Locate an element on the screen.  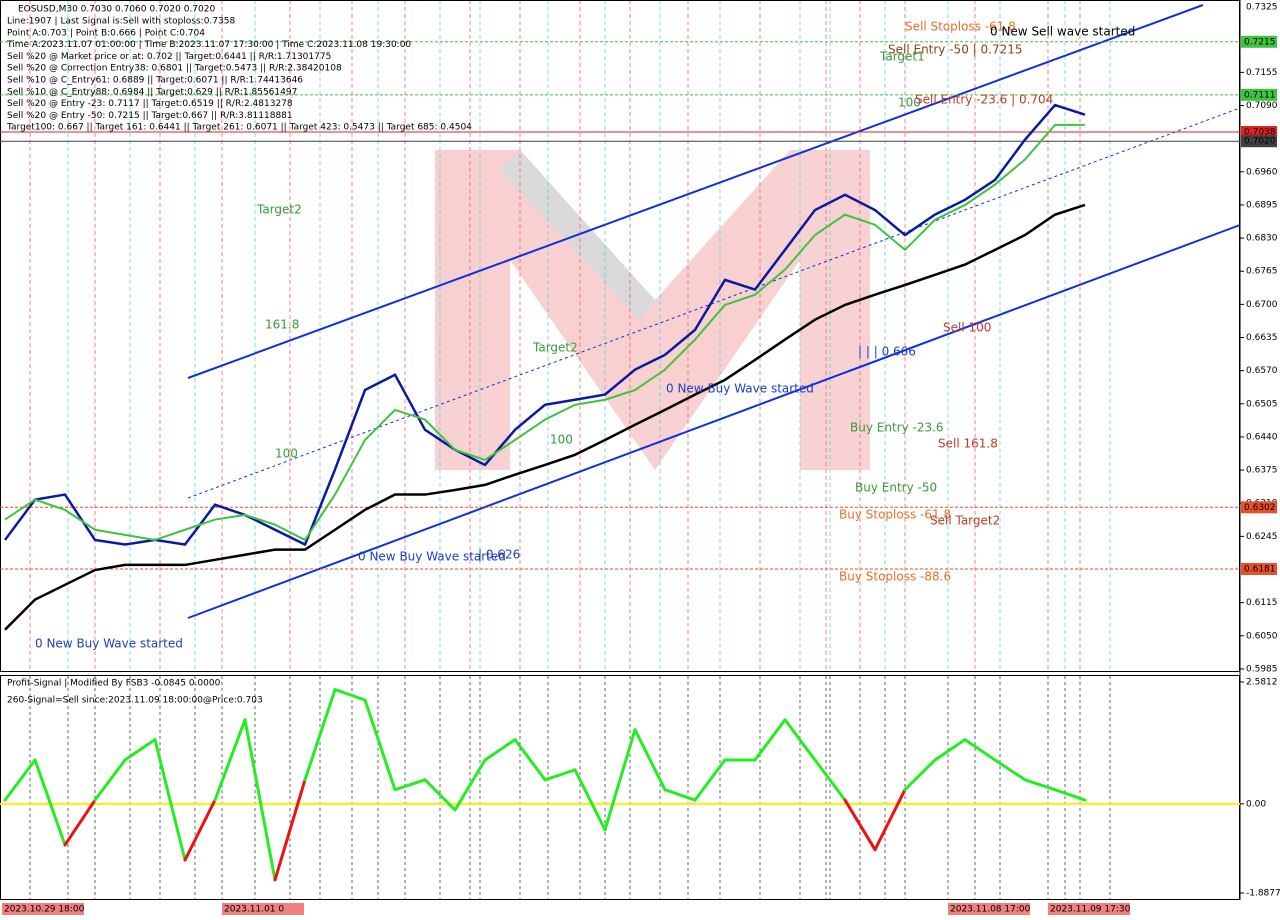
annotation: Target1 is located at coordinates (902, 57).